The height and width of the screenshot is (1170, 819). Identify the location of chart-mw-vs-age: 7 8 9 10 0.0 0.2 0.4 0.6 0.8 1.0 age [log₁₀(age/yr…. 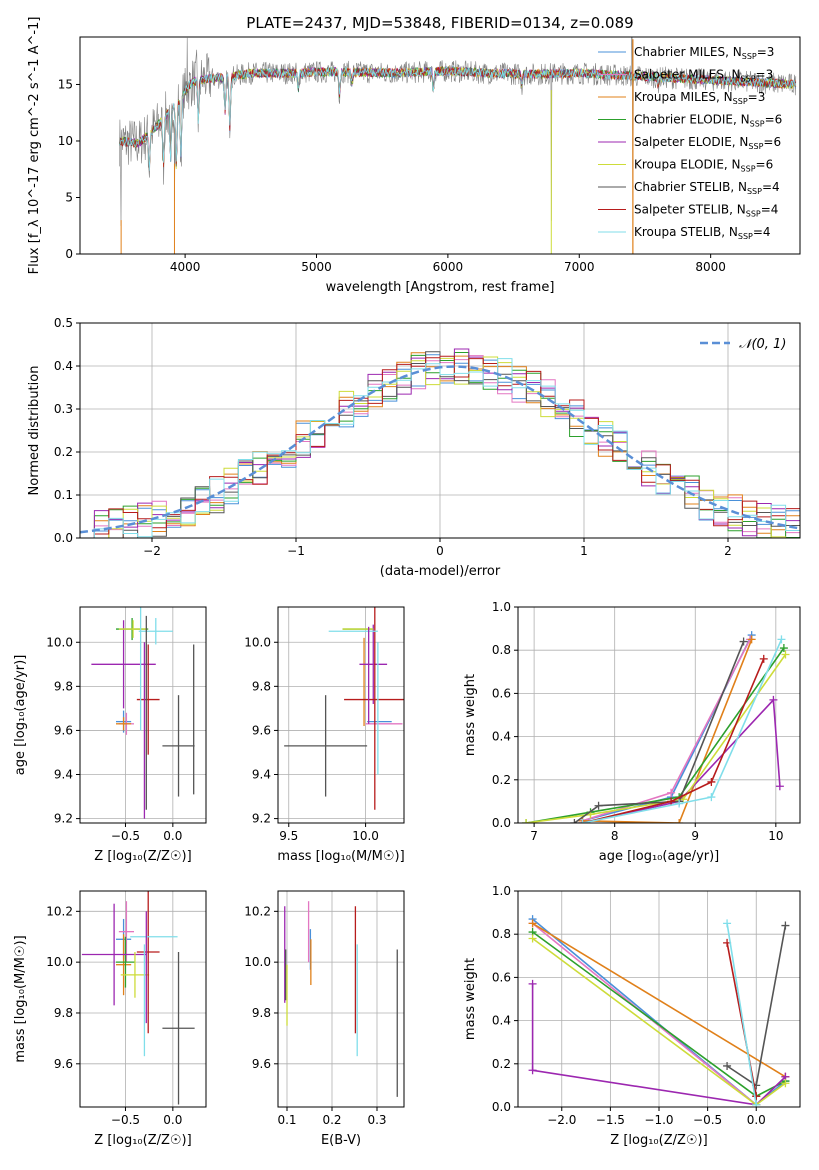
(632, 732).